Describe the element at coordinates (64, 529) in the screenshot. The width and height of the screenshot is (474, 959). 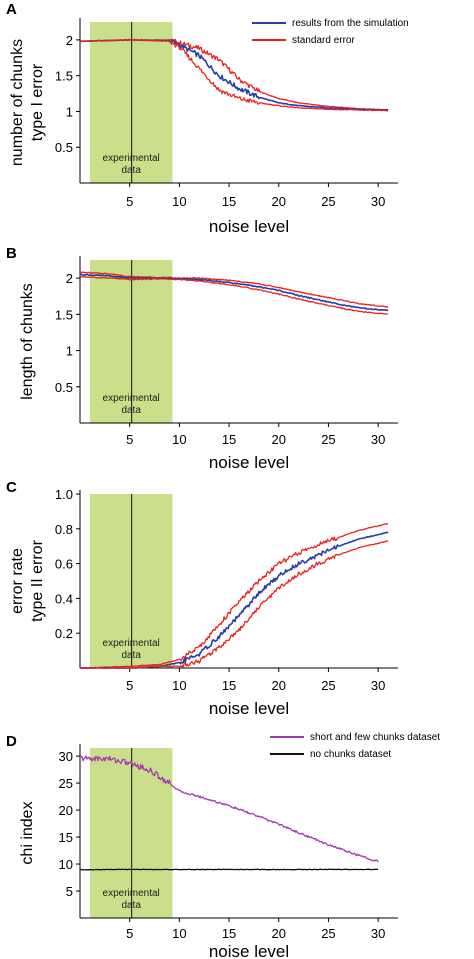
I see `y-tick-label: 0.8` at that location.